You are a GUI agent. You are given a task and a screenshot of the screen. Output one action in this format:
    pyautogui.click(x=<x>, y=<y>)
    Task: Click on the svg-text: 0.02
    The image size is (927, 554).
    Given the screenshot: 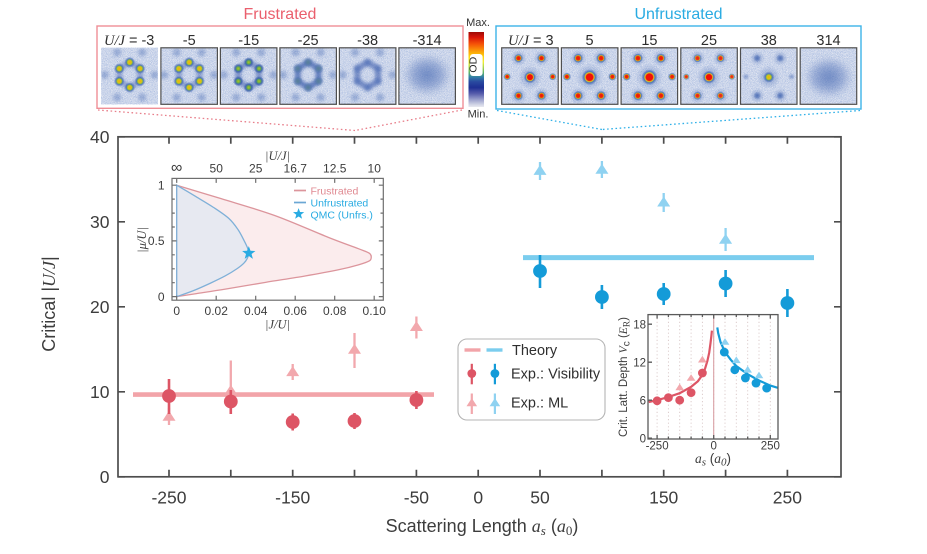 What is the action you would take?
    pyautogui.click(x=217, y=311)
    